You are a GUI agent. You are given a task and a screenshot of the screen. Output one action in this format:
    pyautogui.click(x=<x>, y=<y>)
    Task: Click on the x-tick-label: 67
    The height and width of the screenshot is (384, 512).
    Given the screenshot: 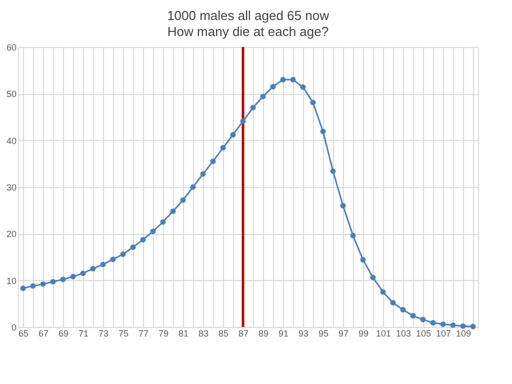 What is the action you would take?
    pyautogui.click(x=43, y=333)
    